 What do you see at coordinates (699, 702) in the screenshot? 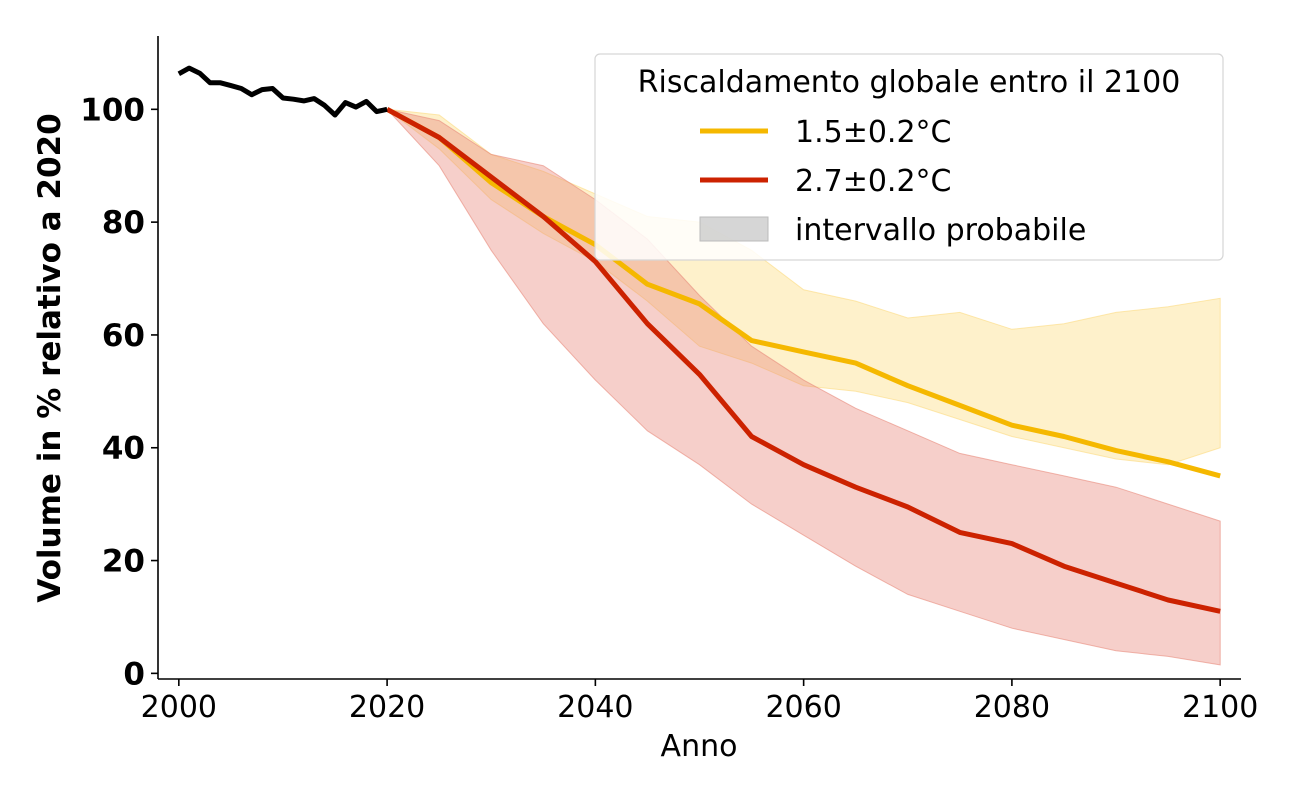
I see `x-axis-ticks: 2000 2020 2040 2060 2080 2100` at bounding box center [699, 702].